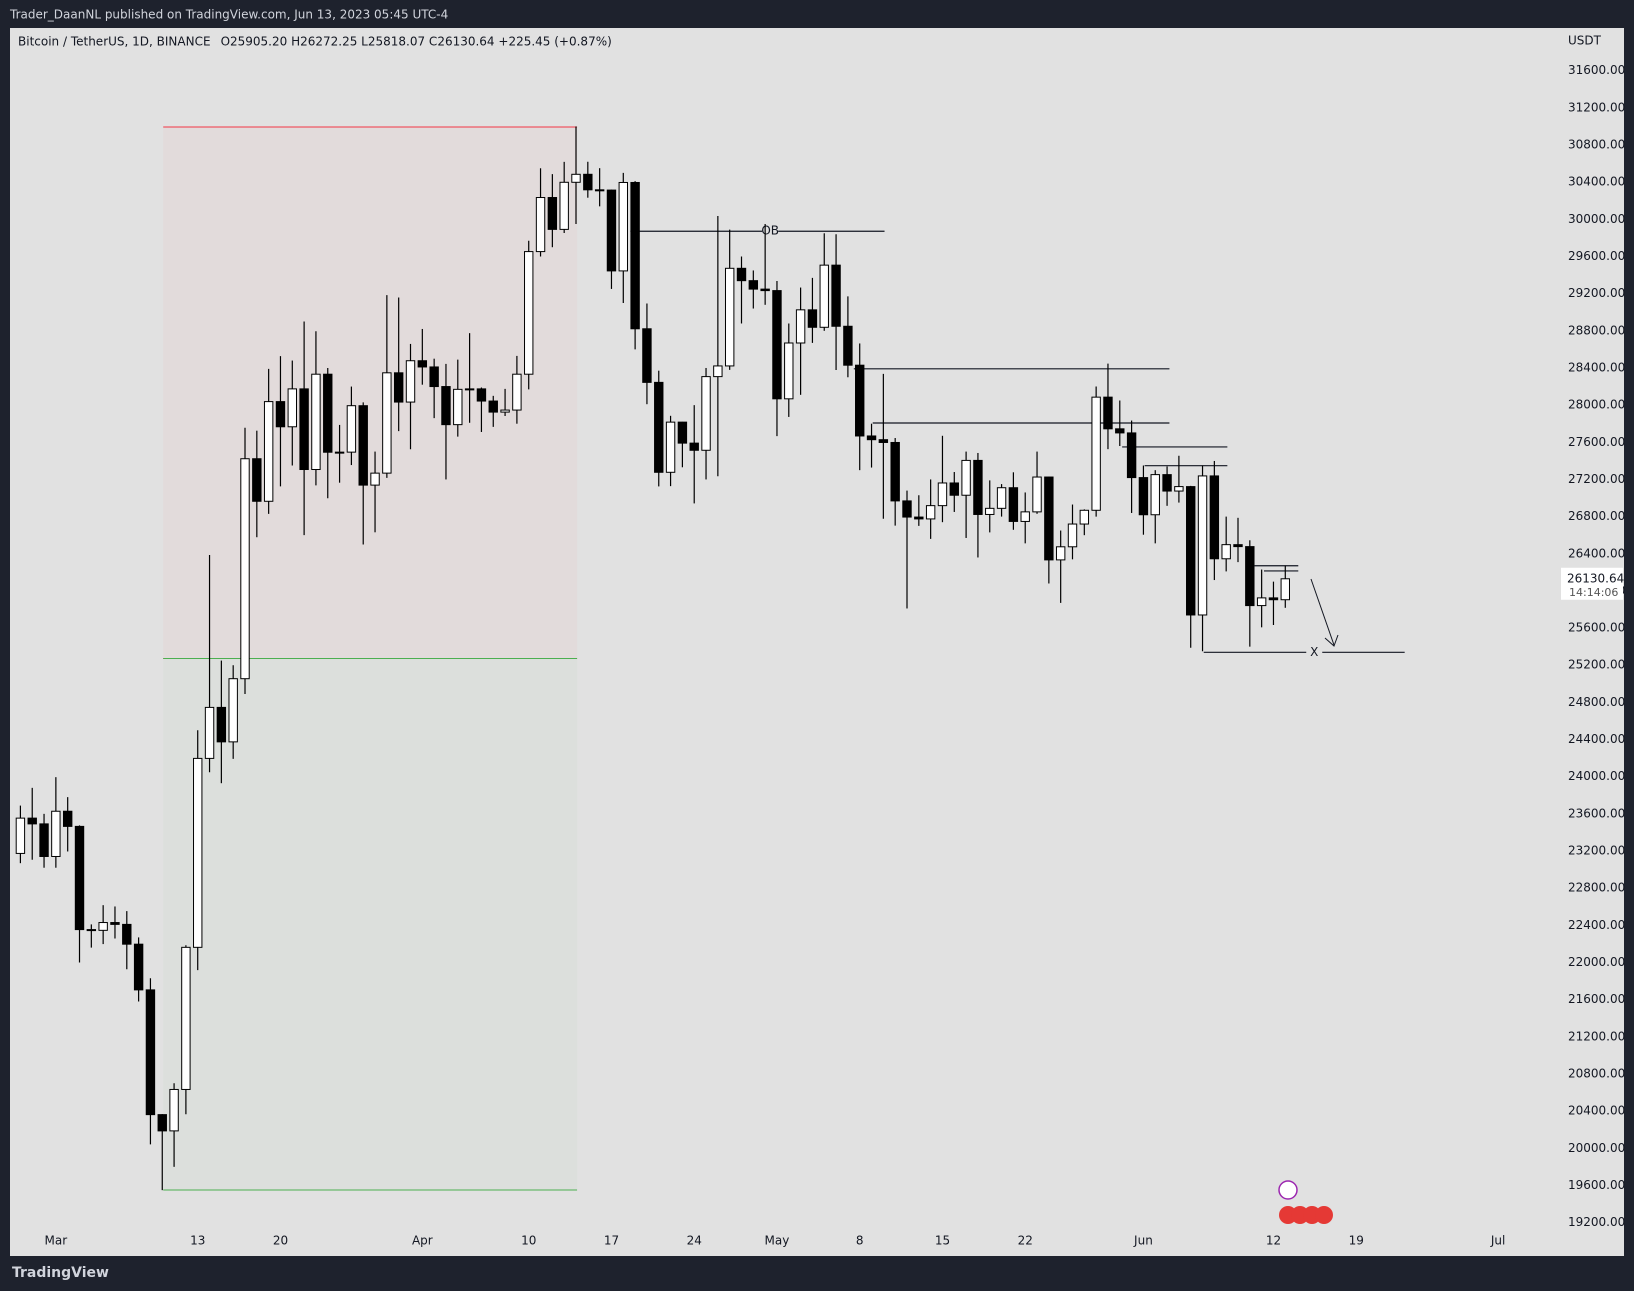  I want to click on y-tick-label: 28800.00, so click(1596, 330).